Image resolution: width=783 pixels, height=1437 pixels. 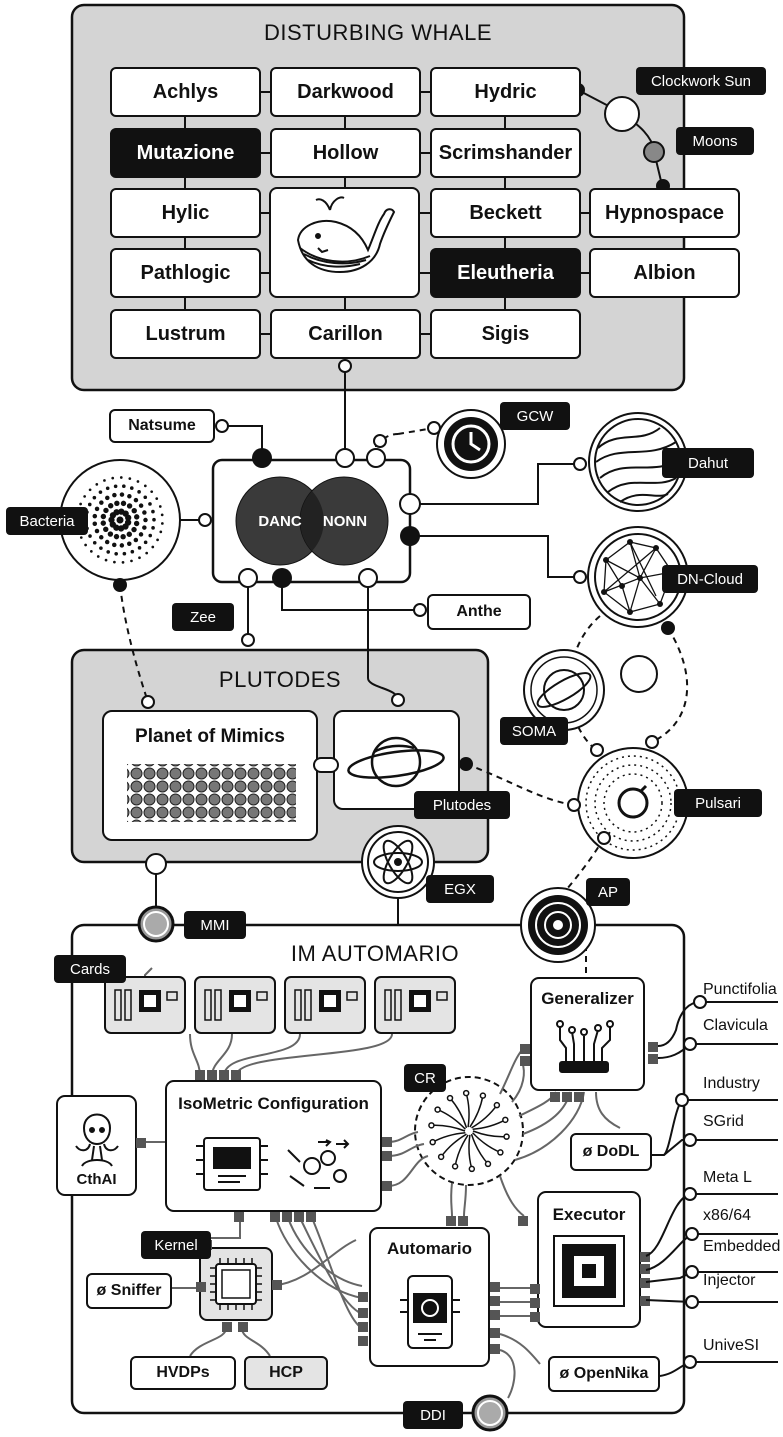 I want to click on whale-icon, so click(x=346, y=235).